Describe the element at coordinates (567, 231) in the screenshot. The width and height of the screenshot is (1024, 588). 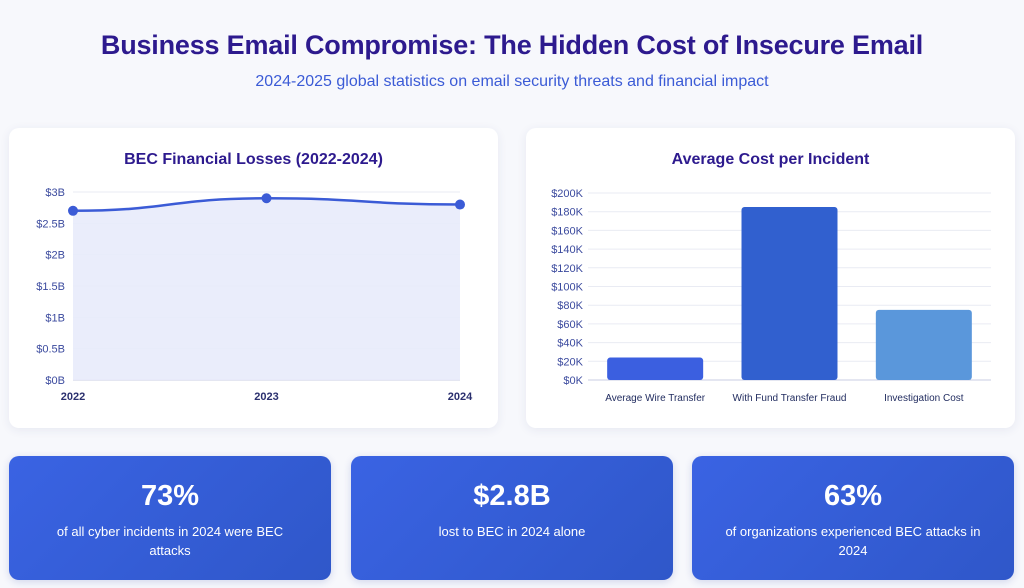
I see `y-tick-label: $160K` at that location.